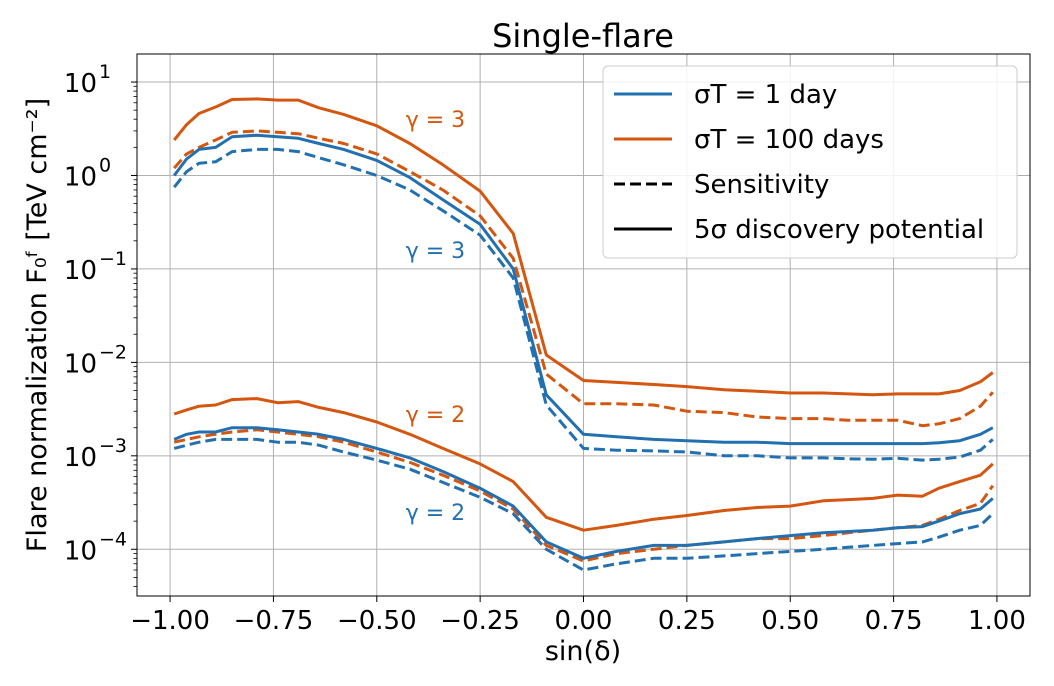 The height and width of the screenshot is (686, 1054). What do you see at coordinates (583, 651) in the screenshot?
I see `x-axis-label: sin(δ)` at bounding box center [583, 651].